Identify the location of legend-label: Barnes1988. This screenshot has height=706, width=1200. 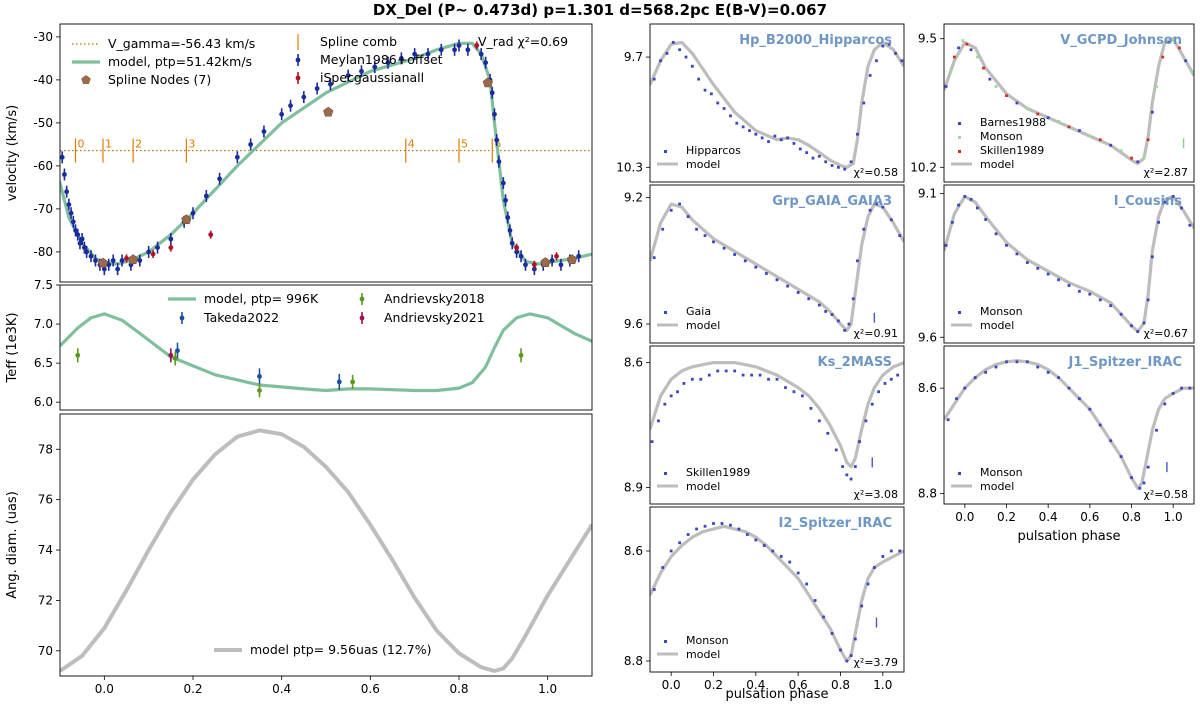
(1013, 122).